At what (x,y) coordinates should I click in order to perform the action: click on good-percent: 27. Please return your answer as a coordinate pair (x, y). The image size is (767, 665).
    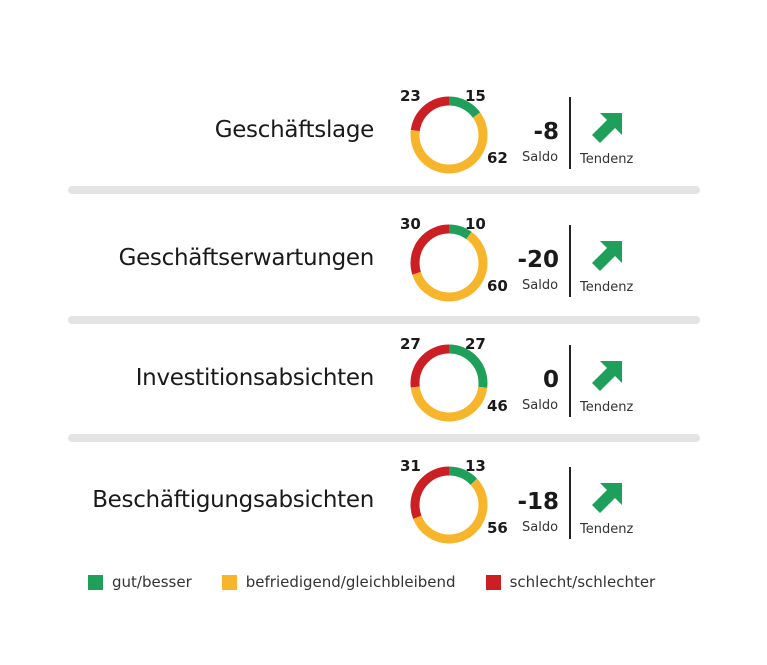
    Looking at the image, I should click on (475, 344).